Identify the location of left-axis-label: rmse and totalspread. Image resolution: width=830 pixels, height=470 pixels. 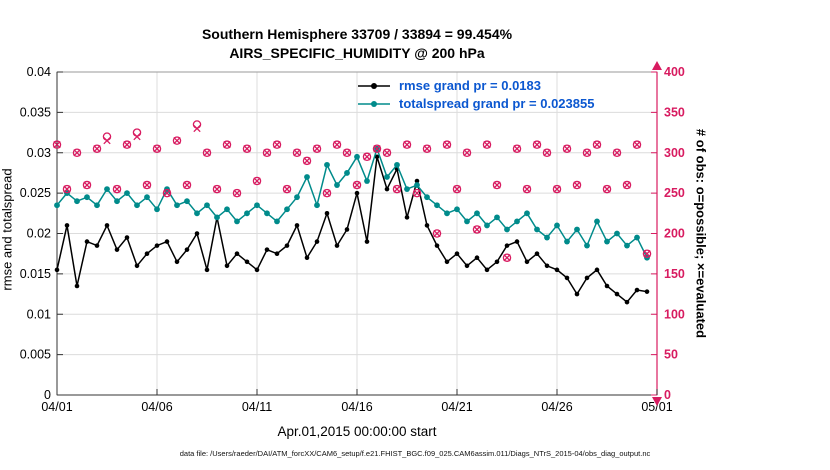
(7, 229).